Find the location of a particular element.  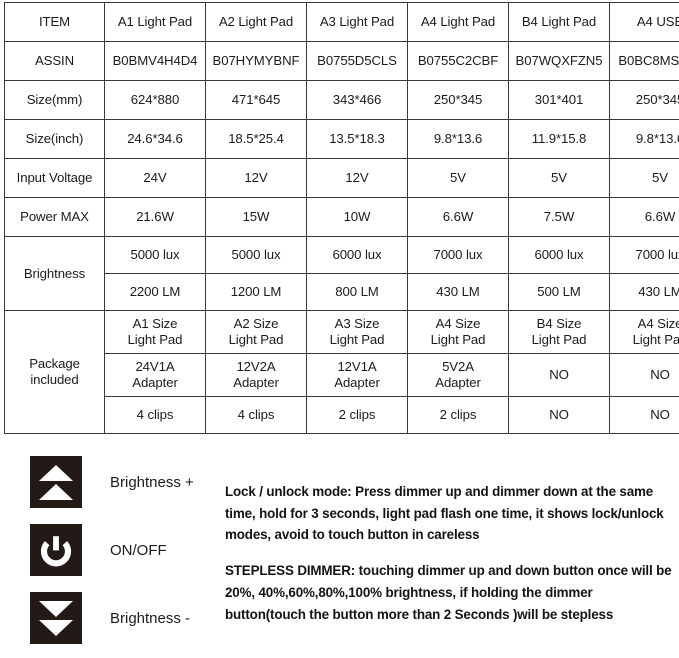

cell-pkg-clips-a2: 4 clips is located at coordinates (256, 415).